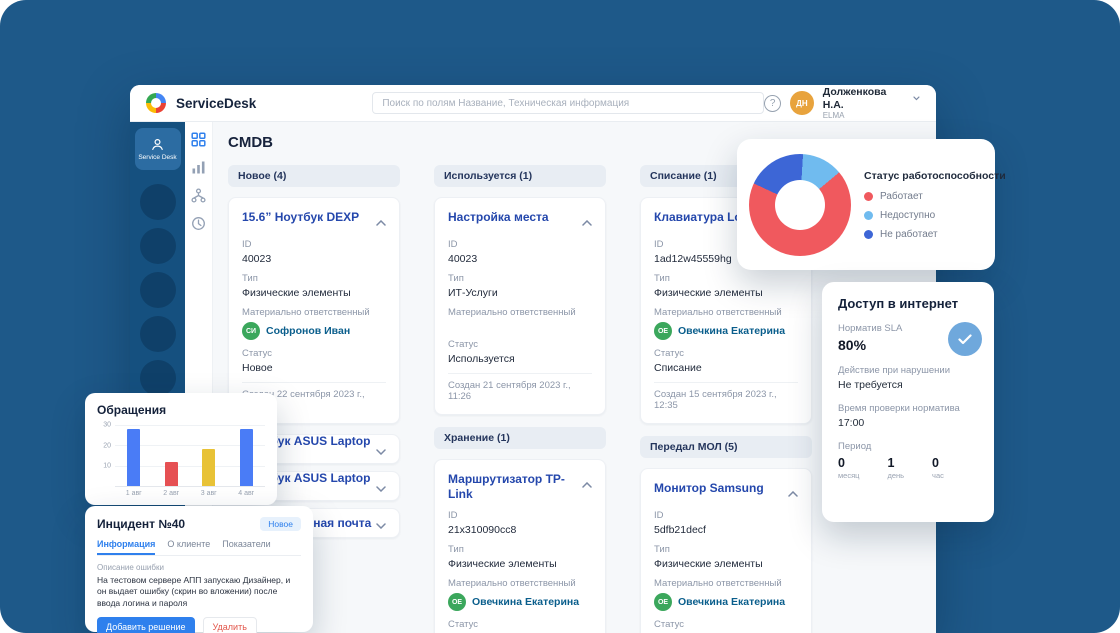 The width and height of the screenshot is (1120, 633). Describe the element at coordinates (246, 493) in the screenshot. I see `x-tick-label: 4 авг` at that location.